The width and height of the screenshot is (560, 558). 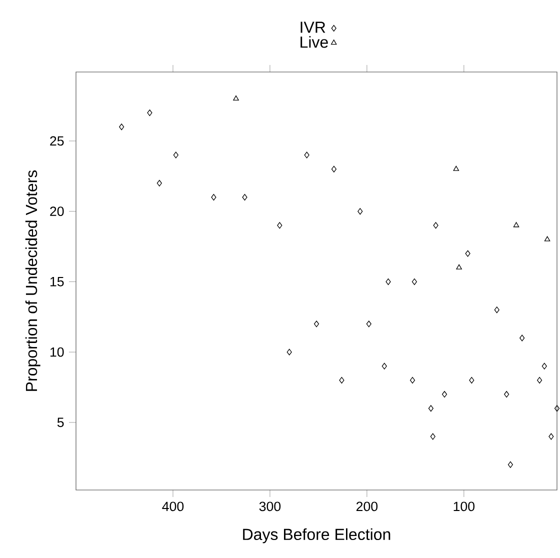 What do you see at coordinates (464, 507) in the screenshot?
I see `x-tick-label: 100` at bounding box center [464, 507].